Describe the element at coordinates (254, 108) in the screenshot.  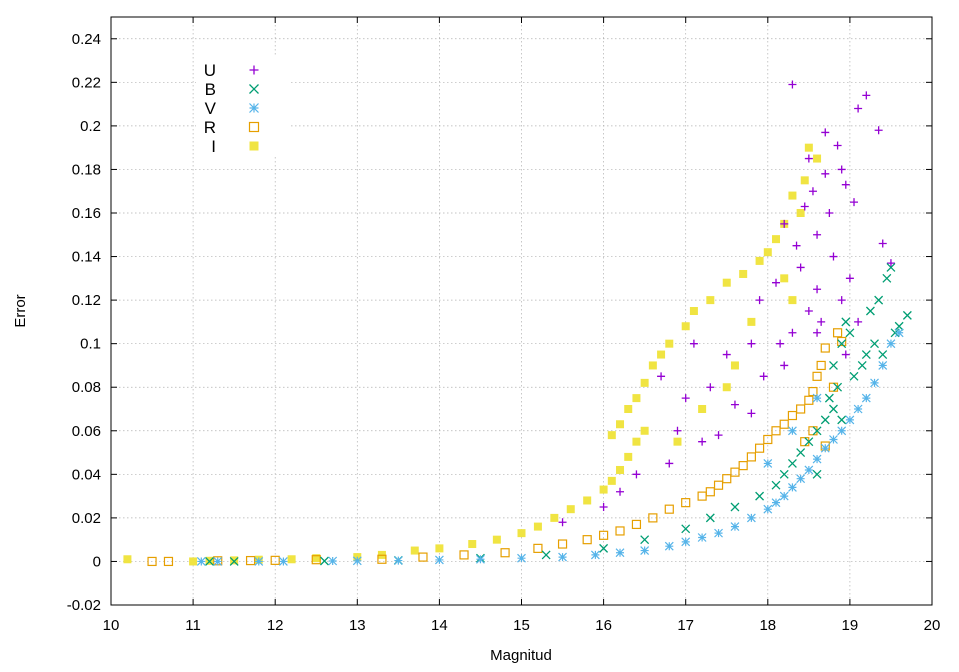
I see `legend-marker-V` at that location.